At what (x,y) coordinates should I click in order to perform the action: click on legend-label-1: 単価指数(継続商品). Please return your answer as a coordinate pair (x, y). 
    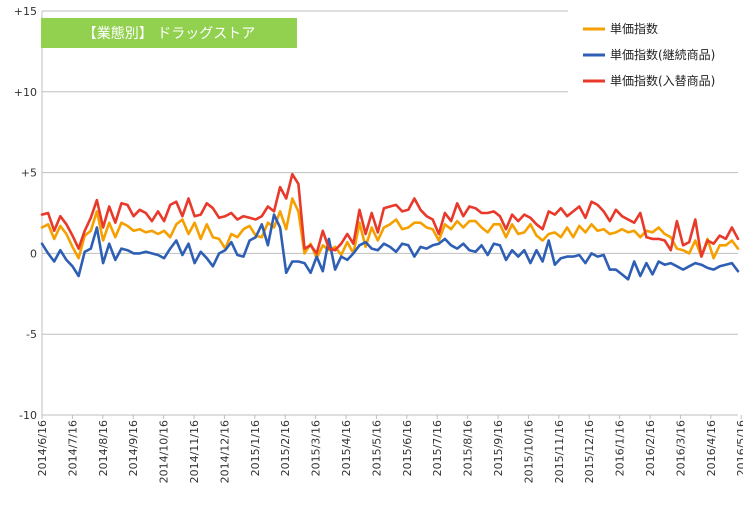
    Looking at the image, I should click on (662, 54).